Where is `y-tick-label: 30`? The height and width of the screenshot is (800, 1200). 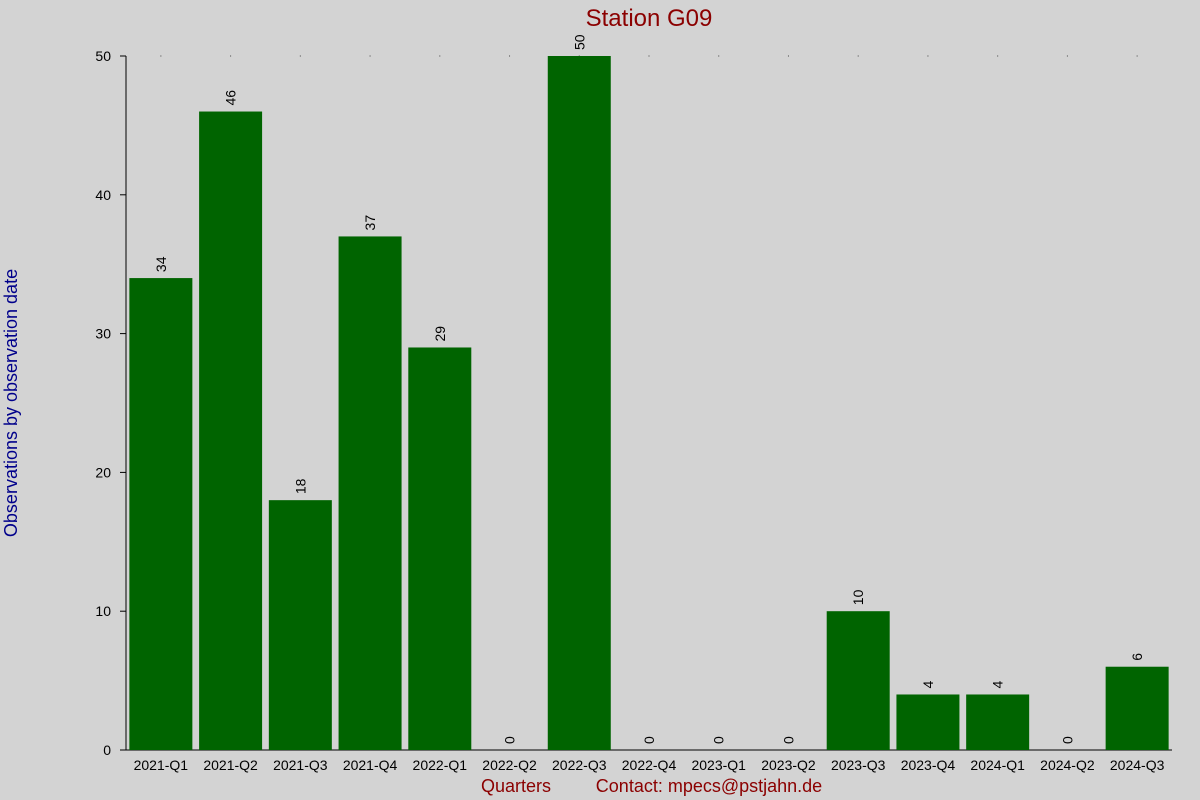 y-tick-label: 30 is located at coordinates (103, 334).